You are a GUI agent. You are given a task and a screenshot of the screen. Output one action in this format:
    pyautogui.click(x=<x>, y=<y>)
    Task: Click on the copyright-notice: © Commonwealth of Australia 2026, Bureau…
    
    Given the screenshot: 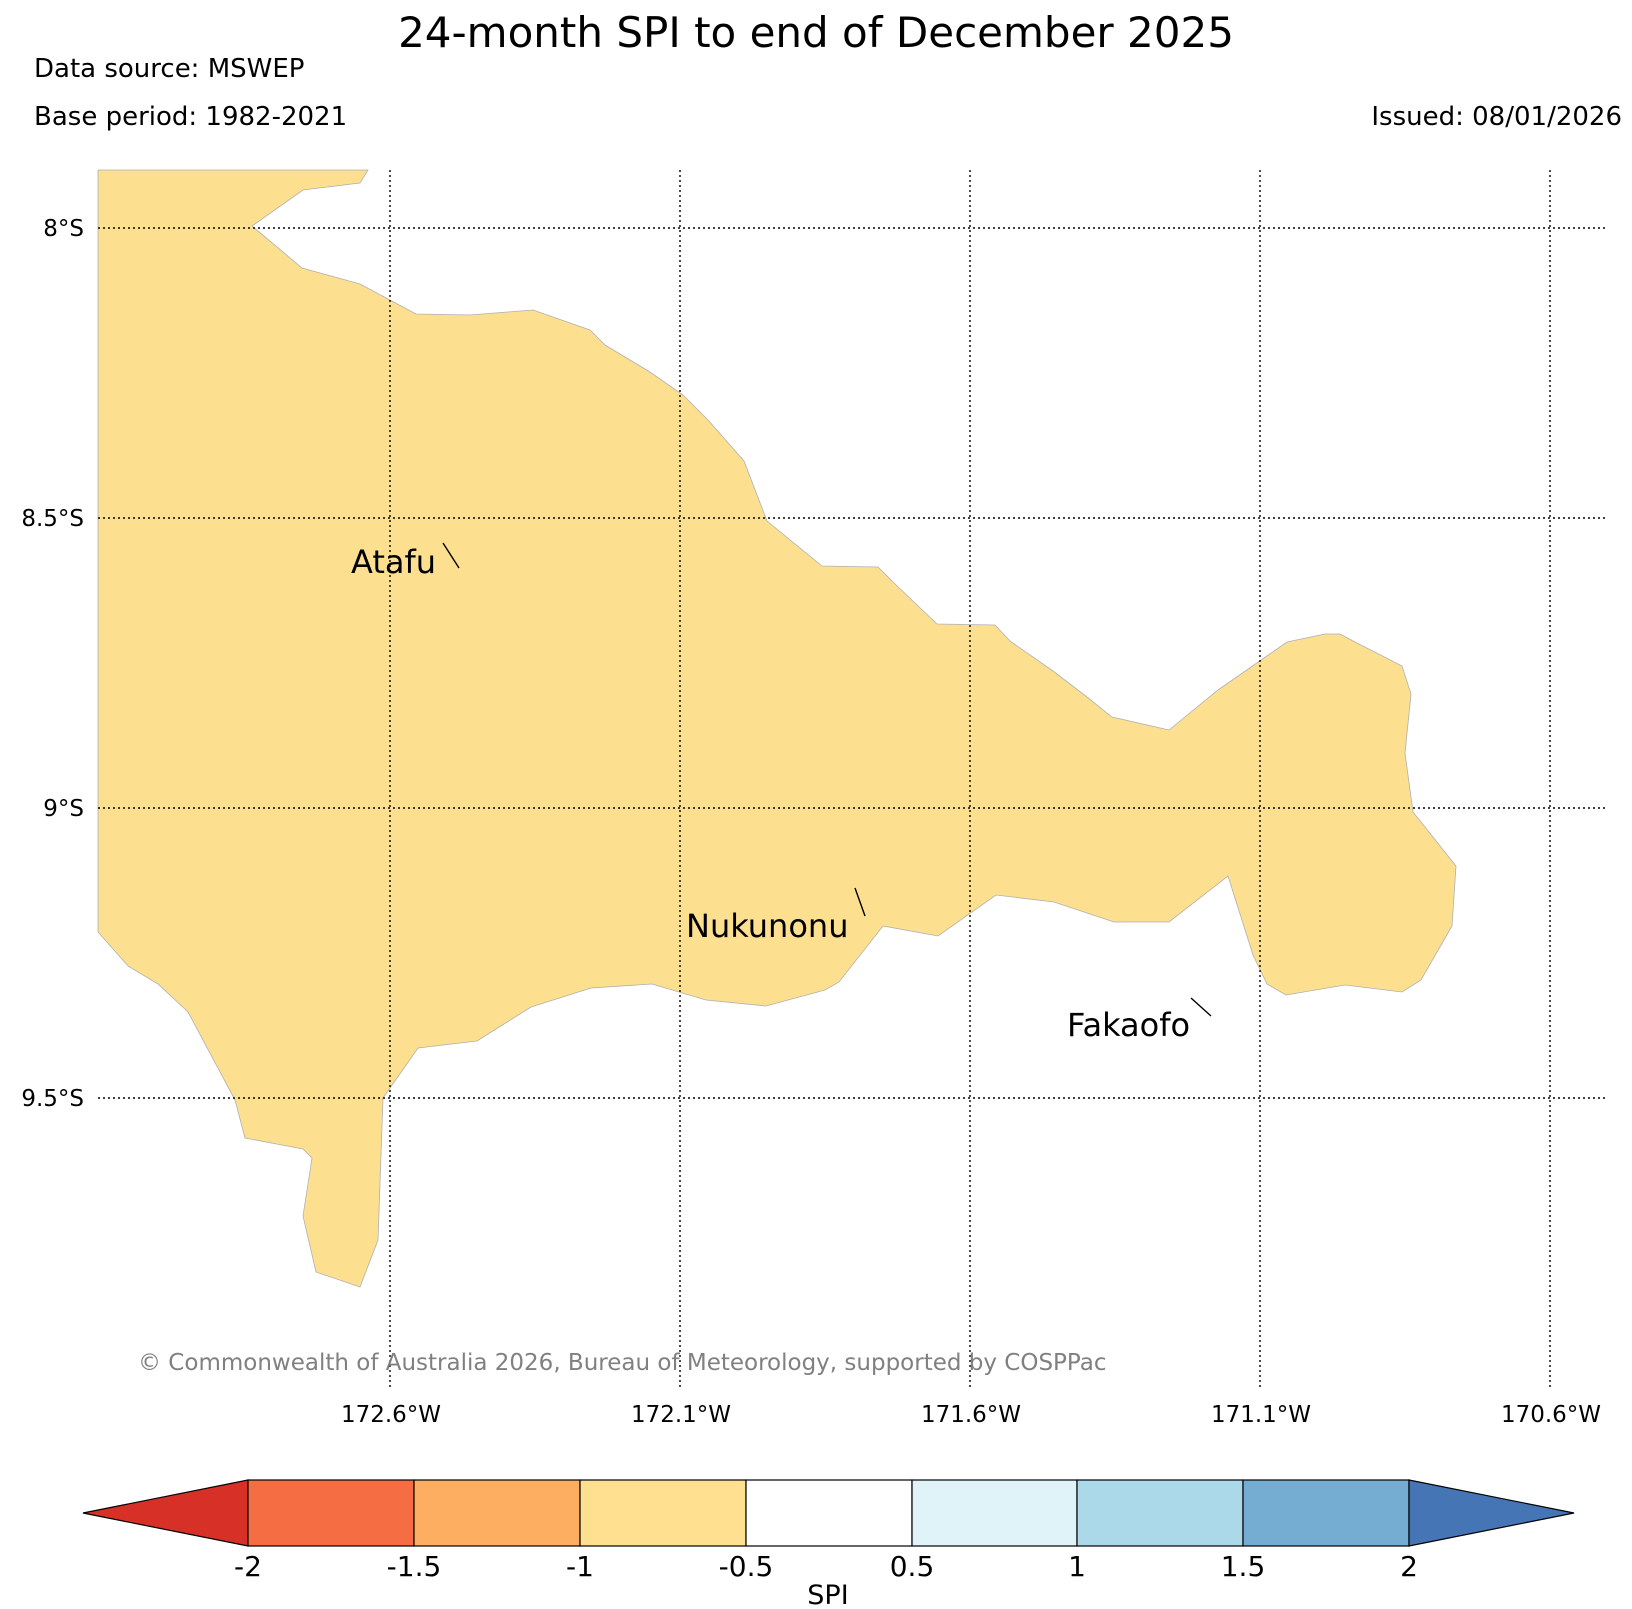 What is the action you would take?
    pyautogui.click(x=622, y=1363)
    